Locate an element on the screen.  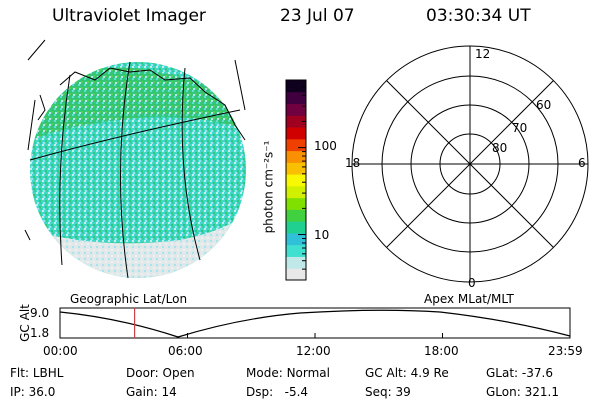
date-label: 23 Jul 07 is located at coordinates (317, 16).